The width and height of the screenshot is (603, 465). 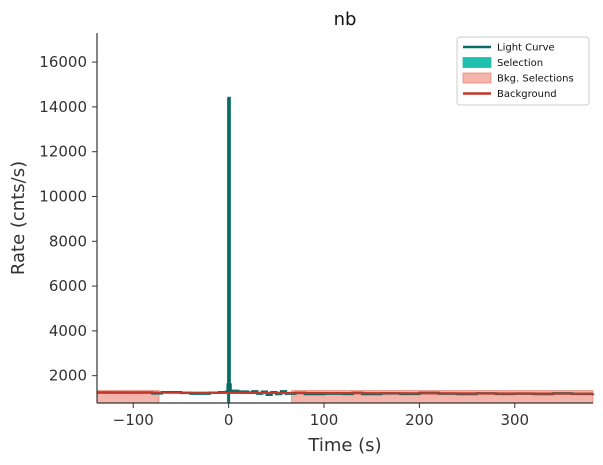 I want to click on y-tick-label: 4000, so click(x=68, y=331).